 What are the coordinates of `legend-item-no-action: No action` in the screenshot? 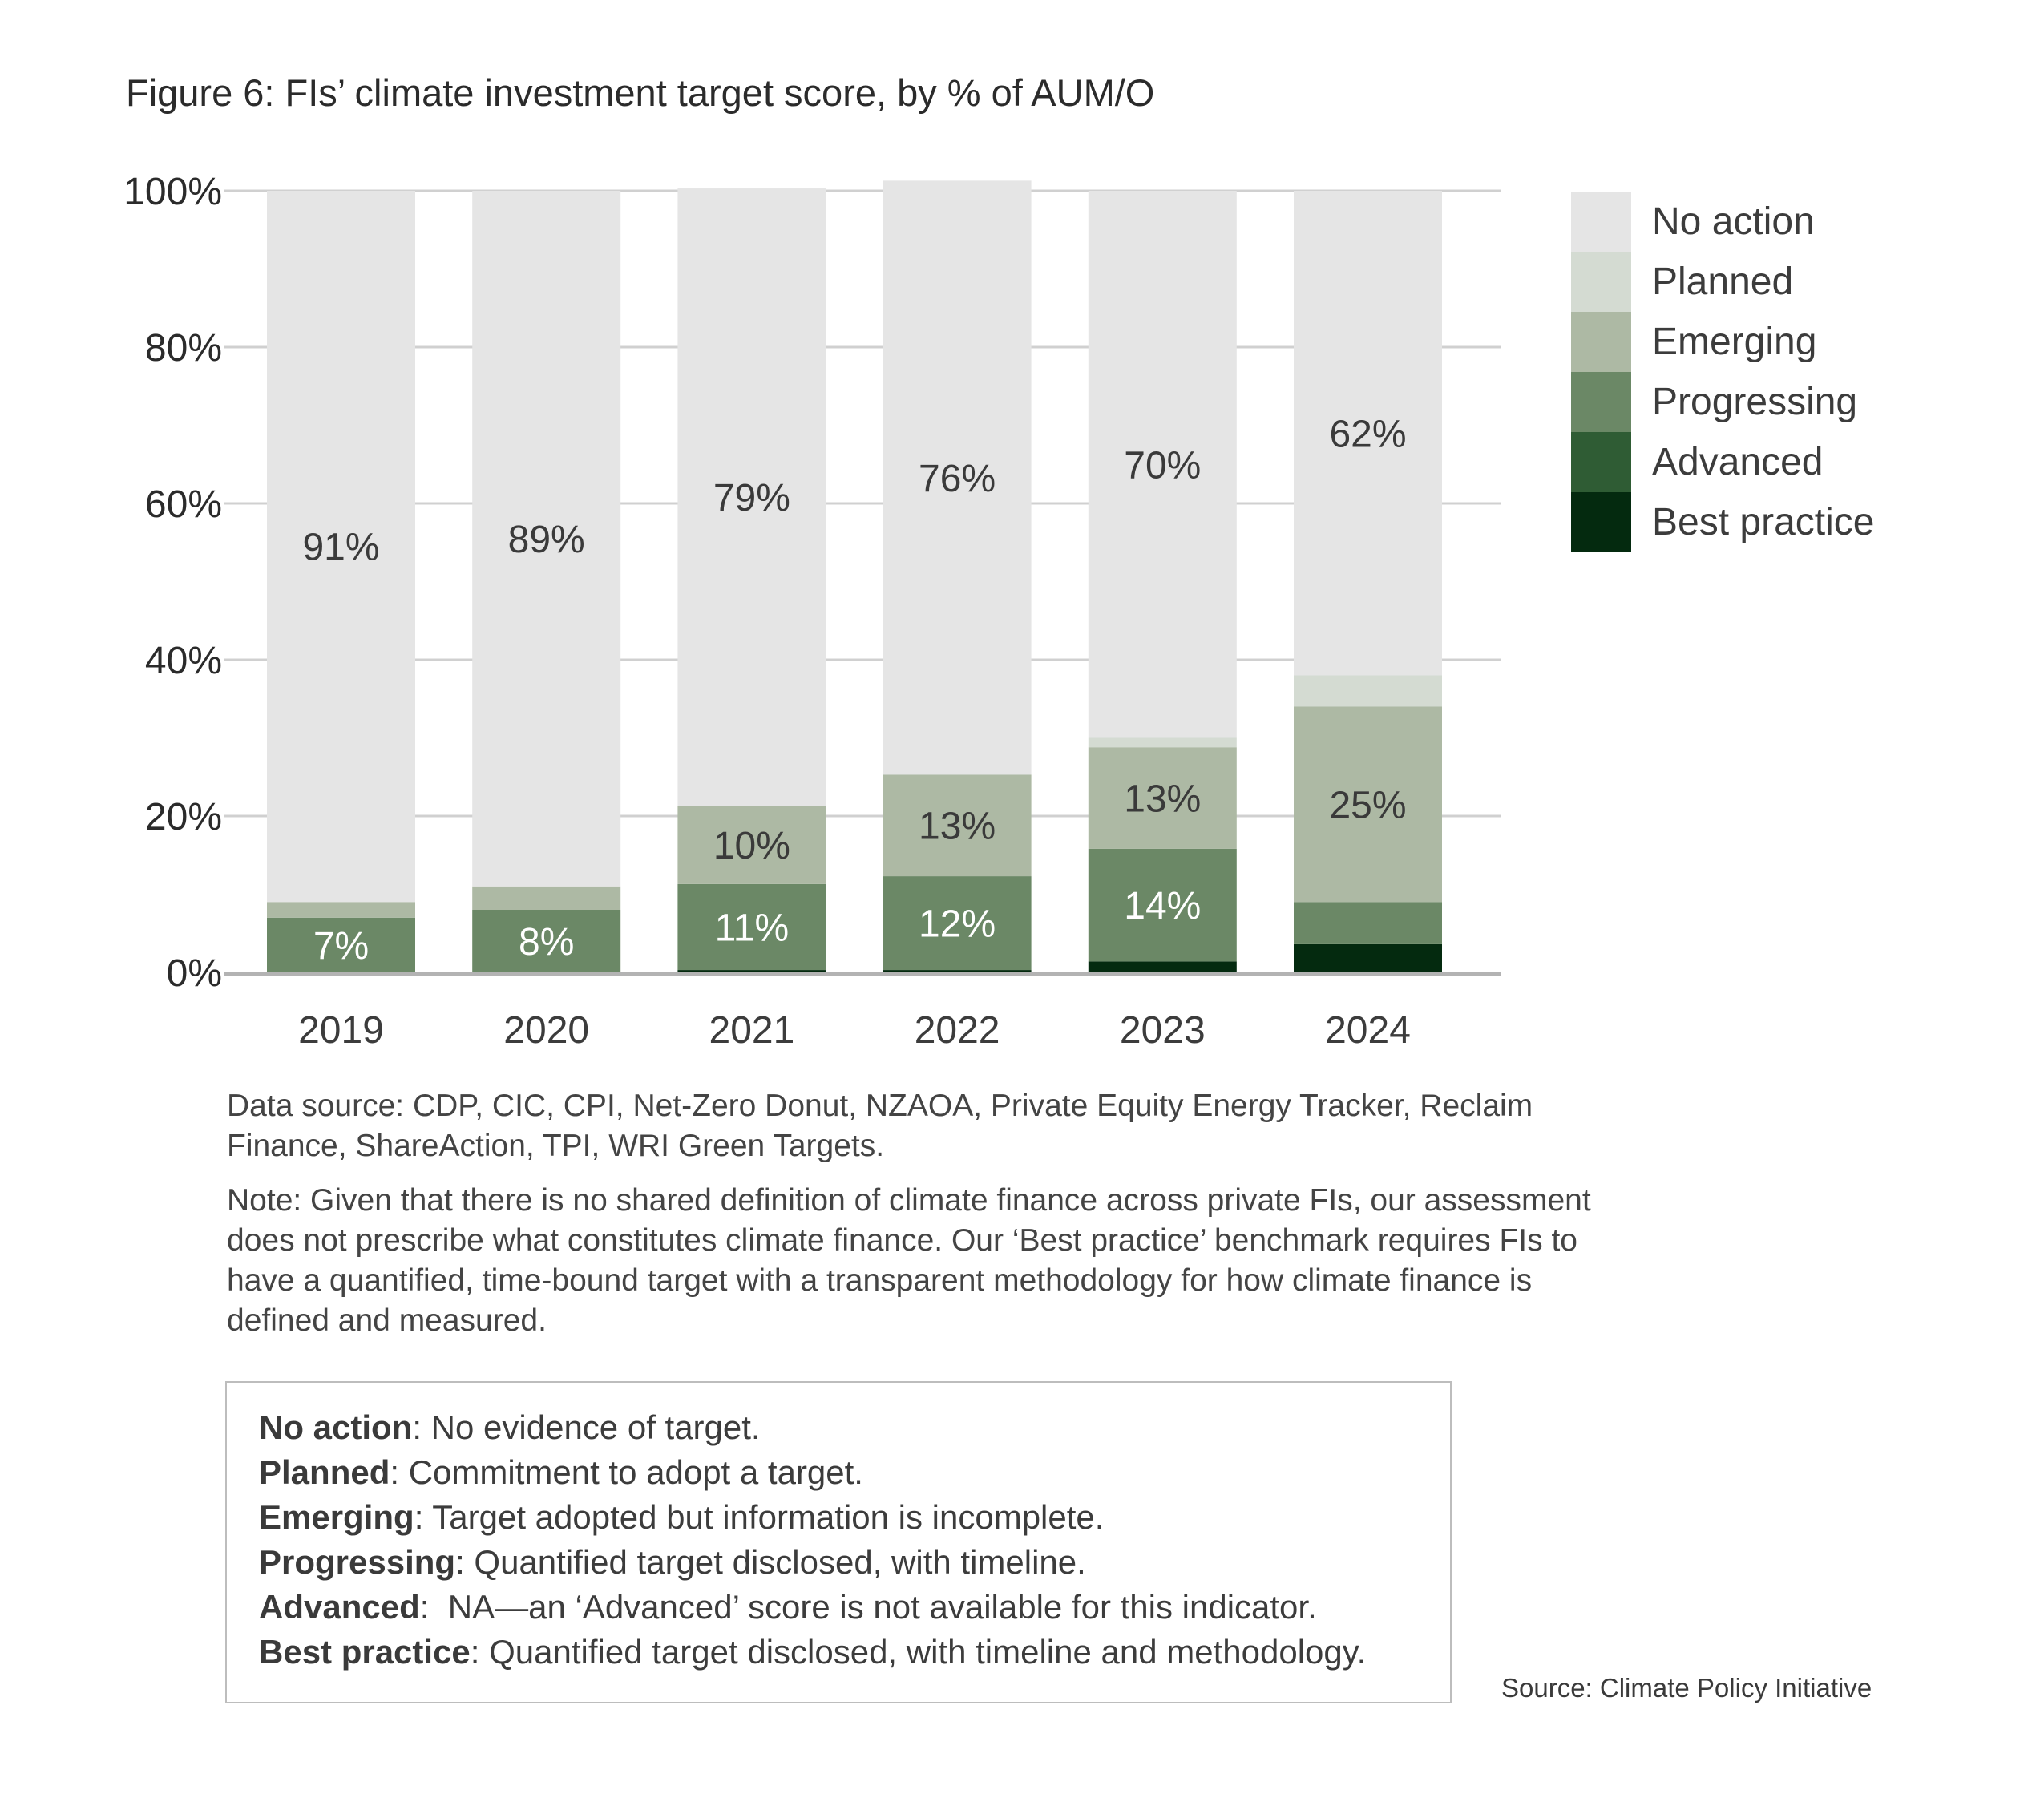 It's located at (1722, 222).